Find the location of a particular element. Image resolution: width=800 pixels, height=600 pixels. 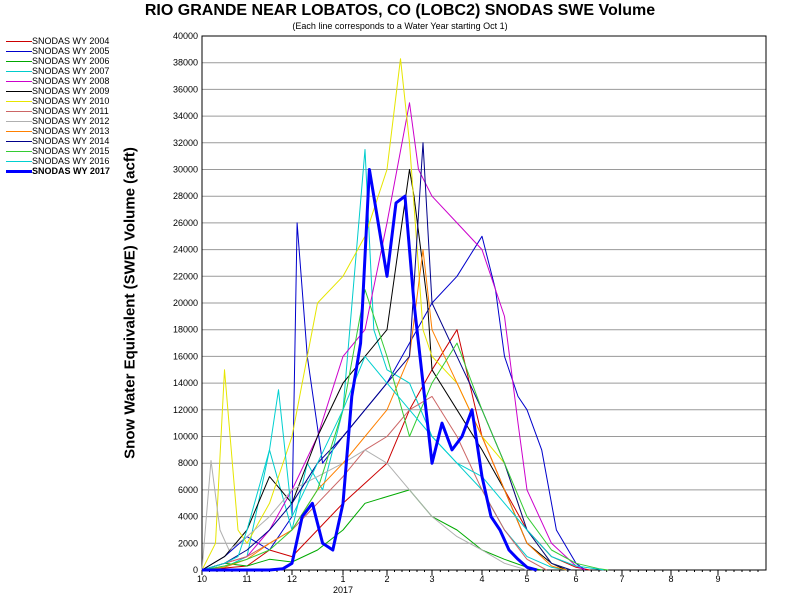

x-tick-label: 1 is located at coordinates (342, 579).